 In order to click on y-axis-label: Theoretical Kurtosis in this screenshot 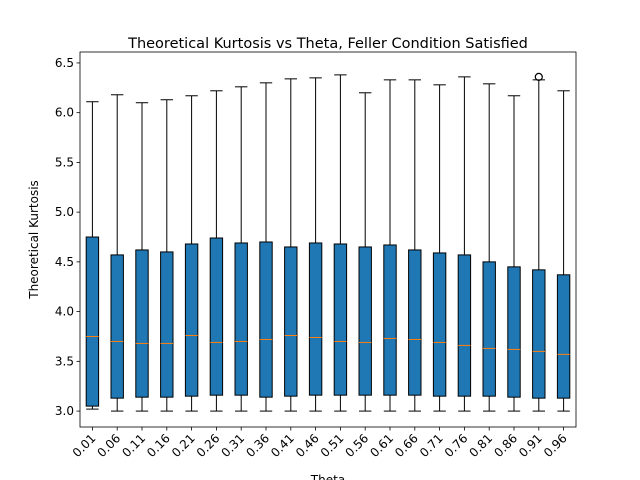, I will do `click(34, 240)`.